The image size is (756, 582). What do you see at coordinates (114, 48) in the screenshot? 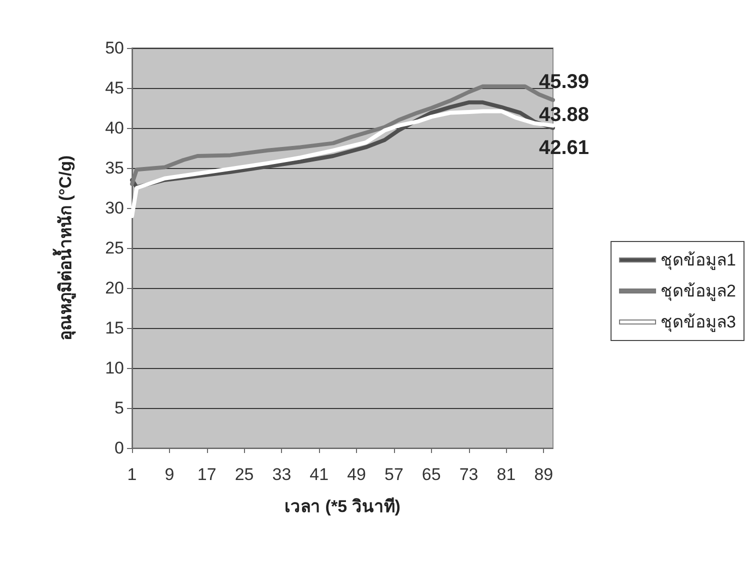
I see `y-tick-label: 50` at bounding box center [114, 48].